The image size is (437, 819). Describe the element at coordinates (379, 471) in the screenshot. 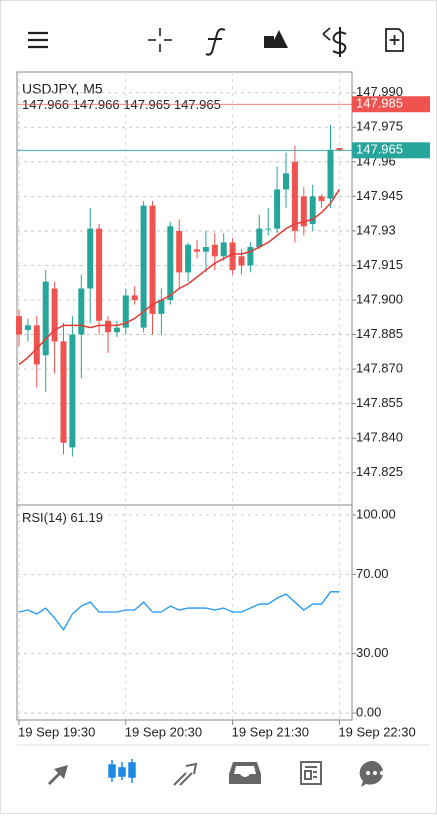

I see `y-tick-label: 147.825` at that location.